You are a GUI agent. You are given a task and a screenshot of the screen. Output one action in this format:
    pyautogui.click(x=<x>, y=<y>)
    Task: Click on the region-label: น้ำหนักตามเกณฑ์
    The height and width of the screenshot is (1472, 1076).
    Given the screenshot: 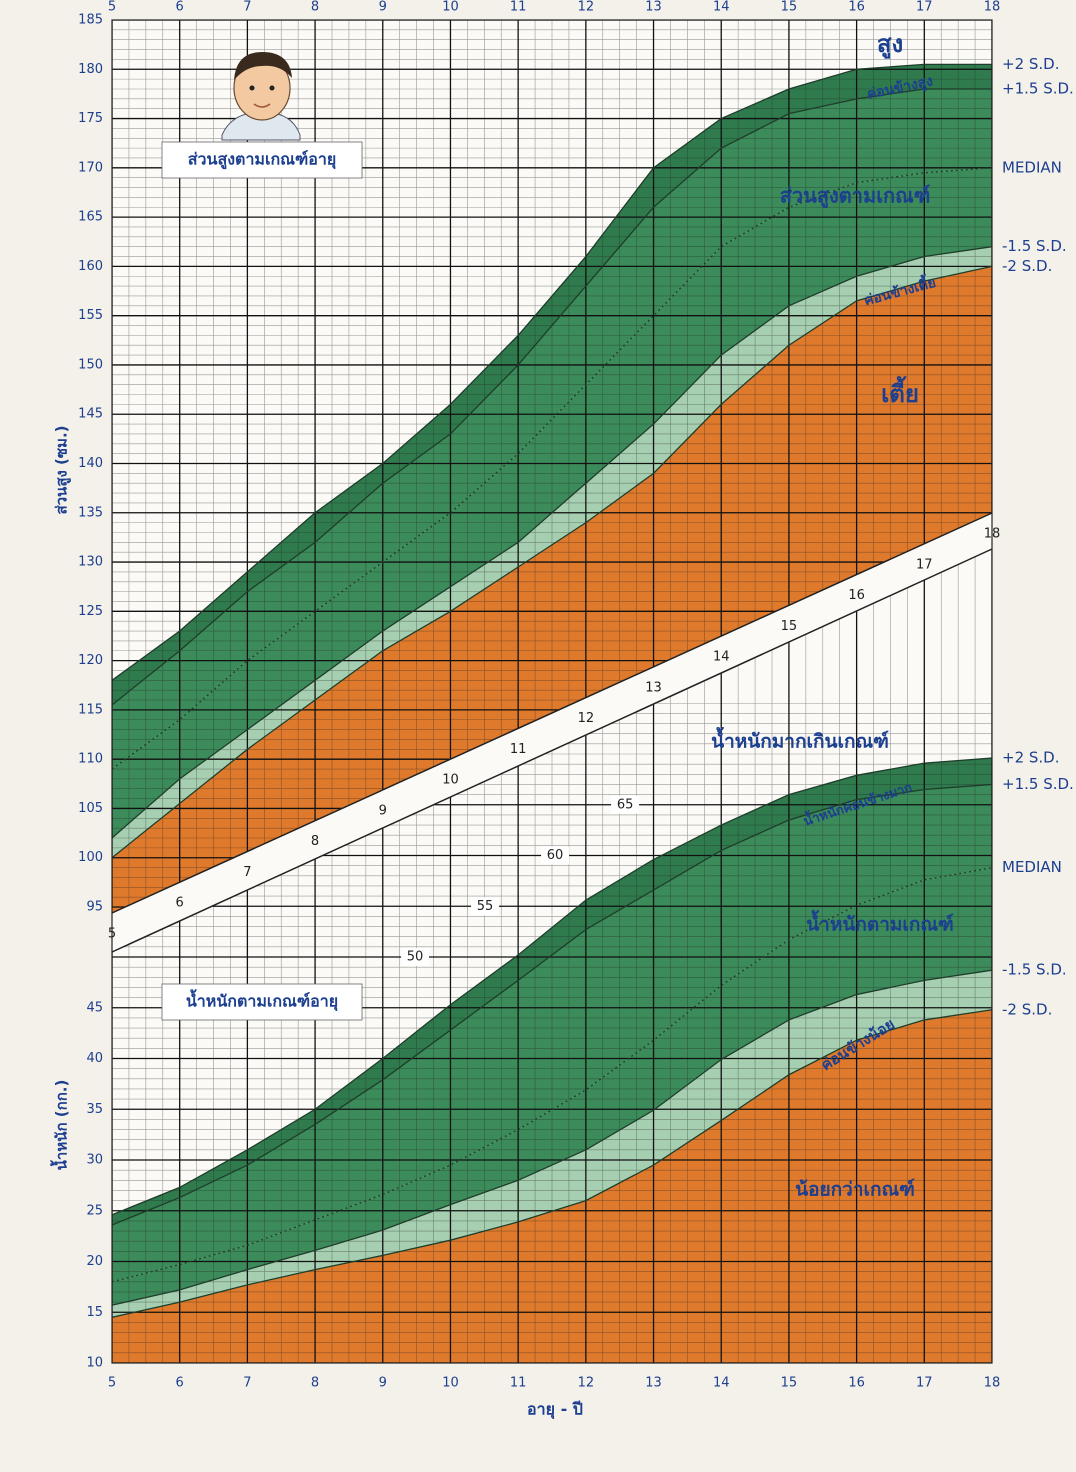 What is the action you would take?
    pyautogui.click(x=880, y=923)
    